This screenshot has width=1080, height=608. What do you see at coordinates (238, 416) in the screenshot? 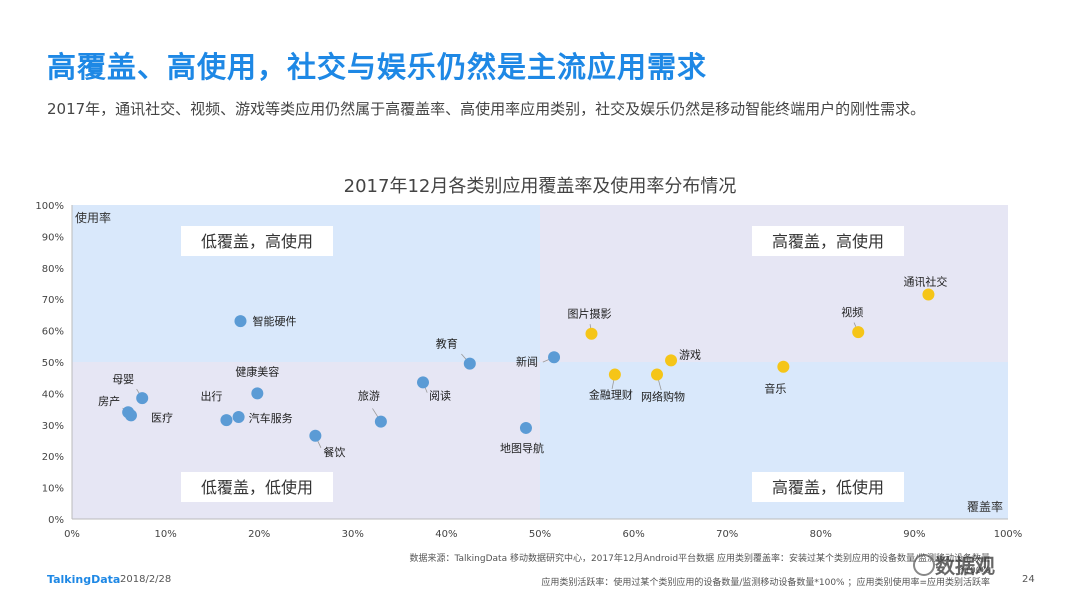
I see `data-point-汽车服务` at bounding box center [238, 416].